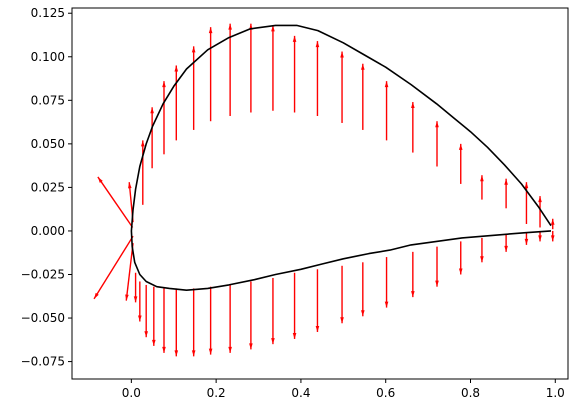 The height and width of the screenshot is (413, 576). Describe the element at coordinates (48, 144) in the screenshot. I see `y-tick-label: 0.050` at that location.